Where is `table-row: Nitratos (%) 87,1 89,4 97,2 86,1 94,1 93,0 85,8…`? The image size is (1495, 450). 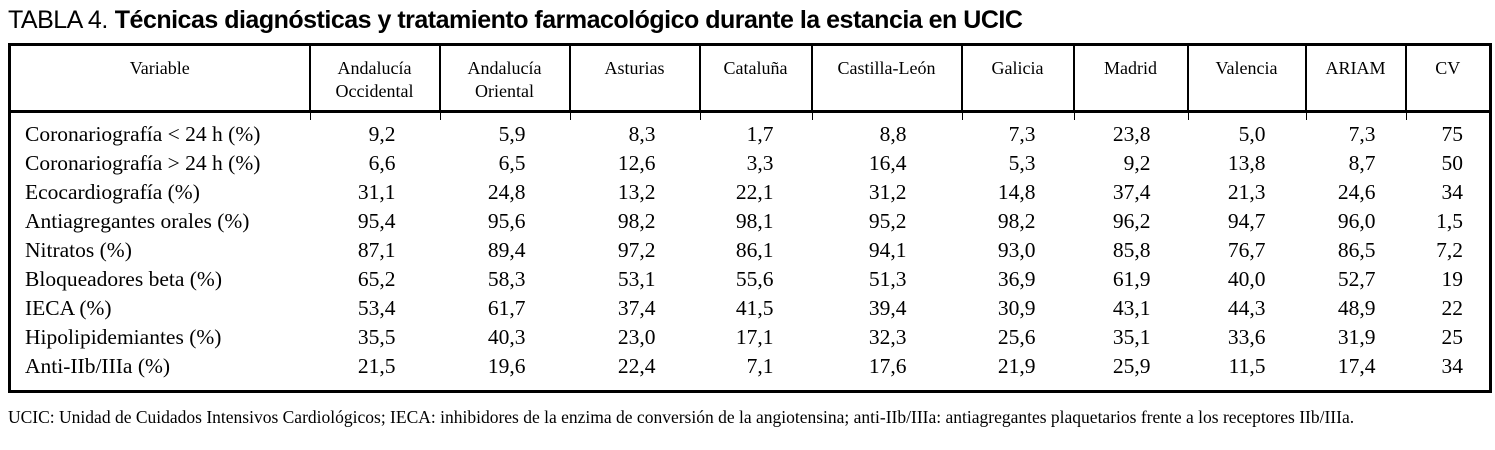 table-row: Nitratos (%) 87,1 89,4 97,2 86,1 94,1 93,0 85,8… is located at coordinates (750, 250).